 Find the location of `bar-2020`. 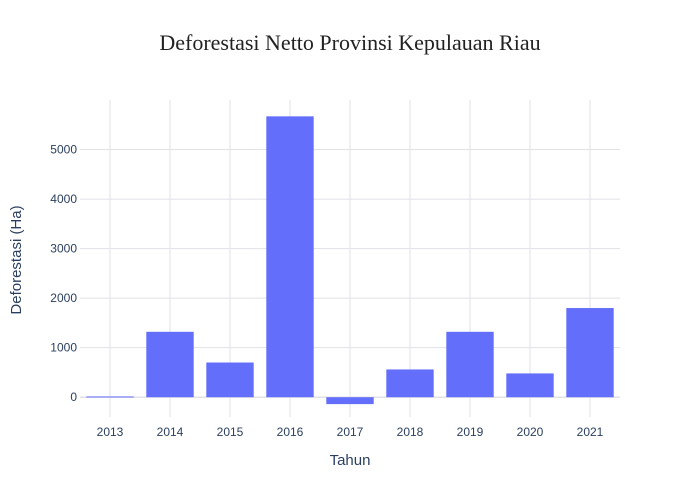

bar-2020 is located at coordinates (530, 385).